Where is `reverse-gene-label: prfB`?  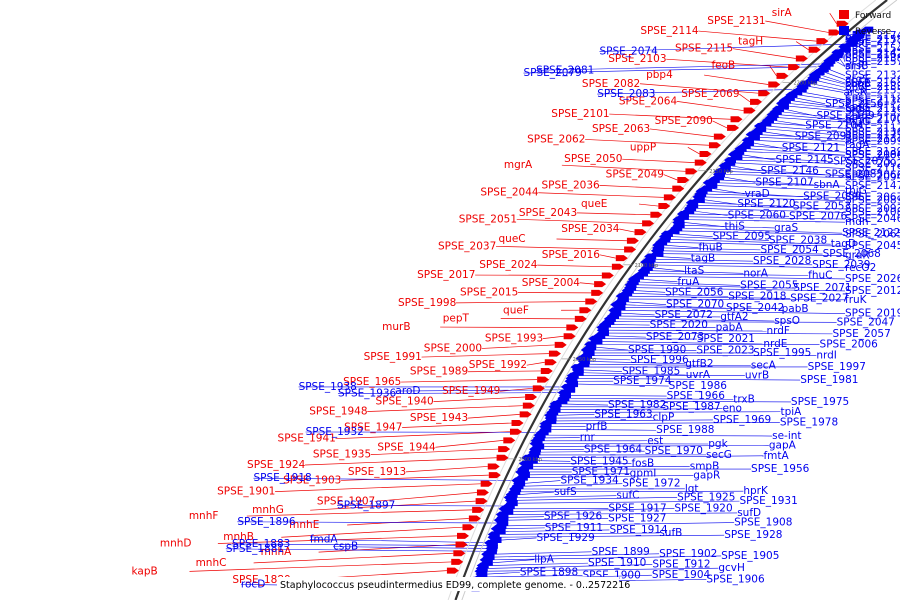
reverse-gene-label: prfB is located at coordinates (597, 426).